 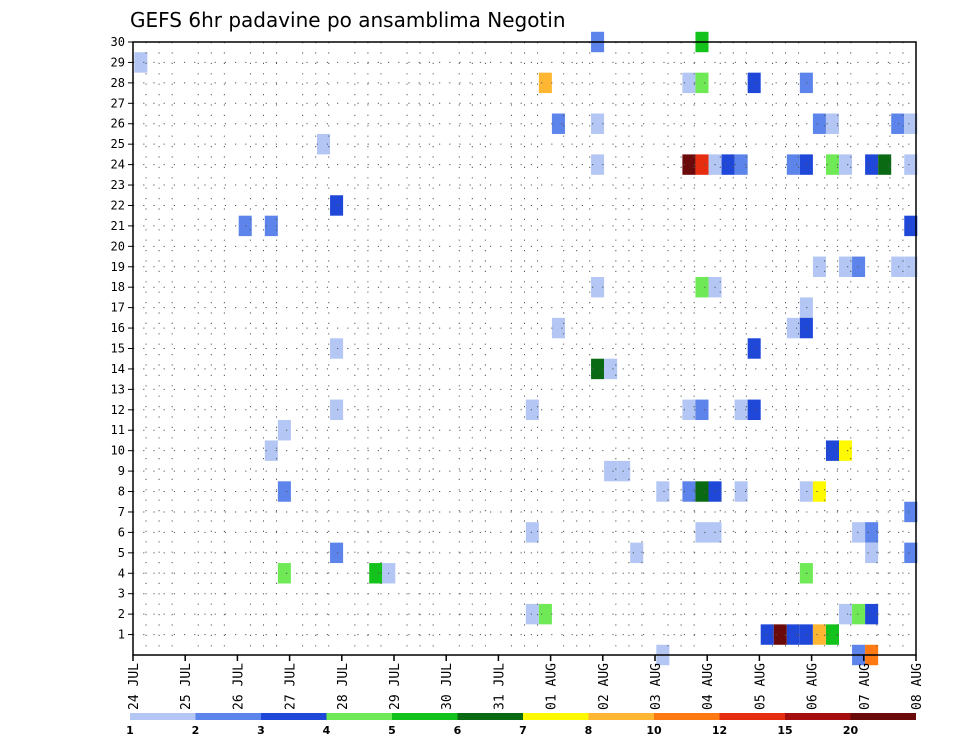 What do you see at coordinates (121, 512) in the screenshot?
I see `y-tick-label: 7` at bounding box center [121, 512].